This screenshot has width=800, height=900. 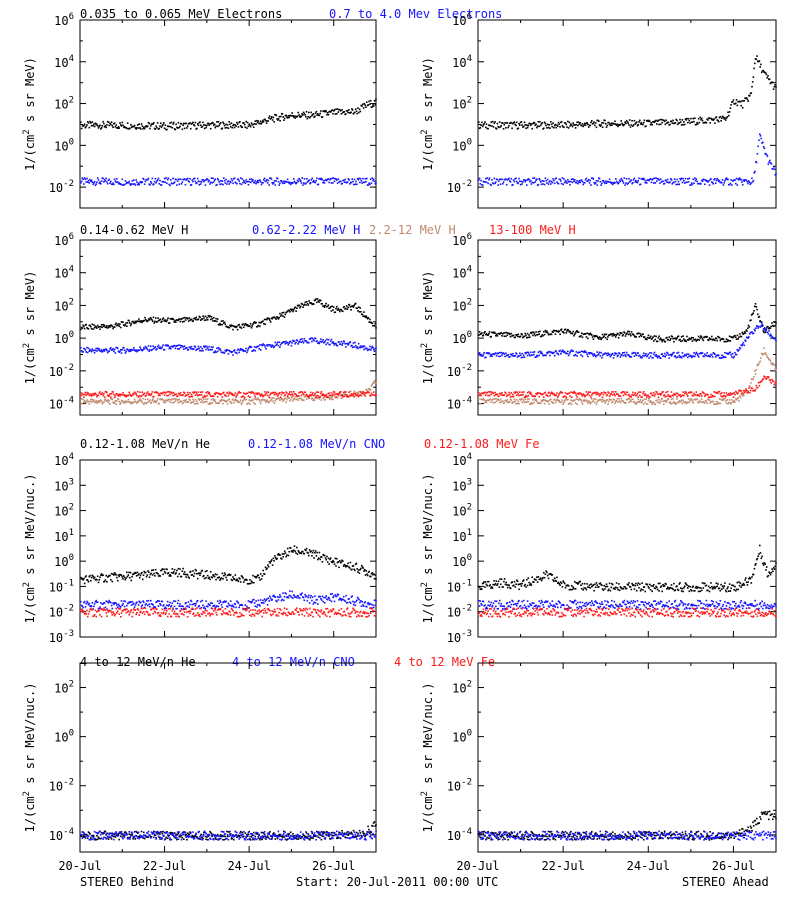 I want to click on y-tick-label: 10⁴, so click(x=64, y=62).